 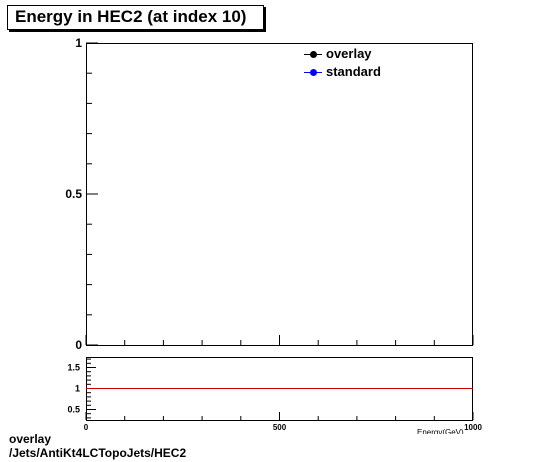 I want to click on ratio-y-tick-label: 1, so click(x=77, y=389).